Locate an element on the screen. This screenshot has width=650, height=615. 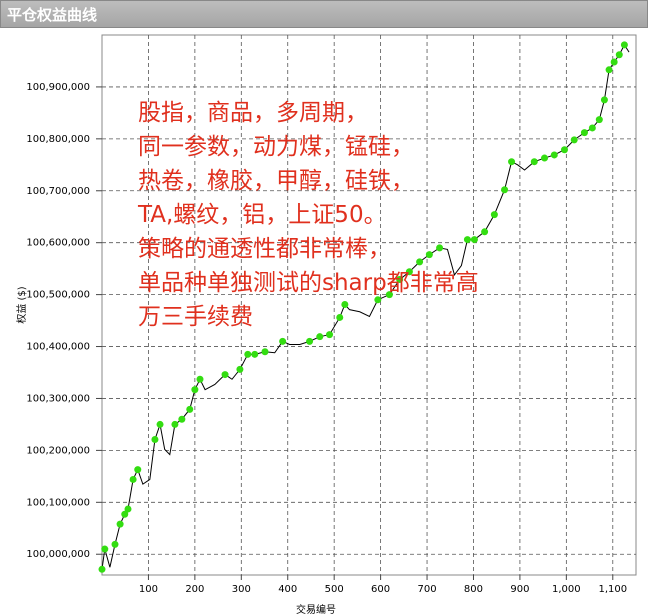
x-tick-label: 1,100 is located at coordinates (612, 589).